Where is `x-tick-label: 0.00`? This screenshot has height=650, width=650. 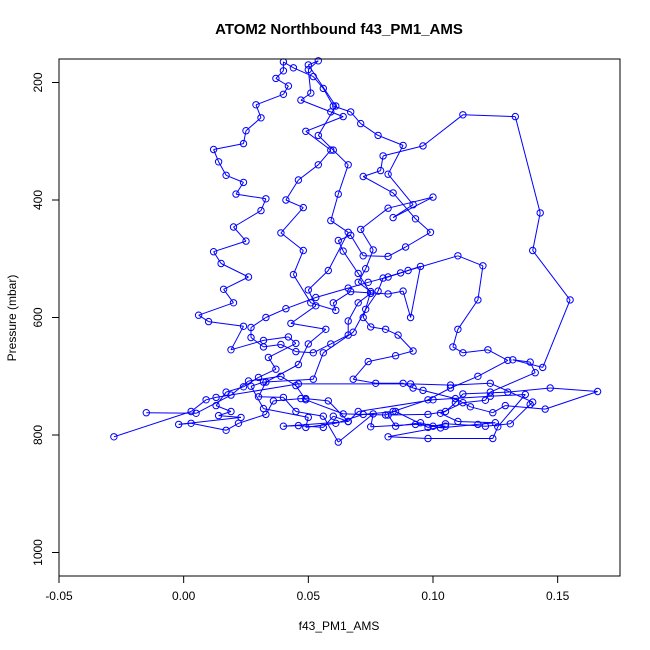 x-tick-label: 0.00 is located at coordinates (184, 596).